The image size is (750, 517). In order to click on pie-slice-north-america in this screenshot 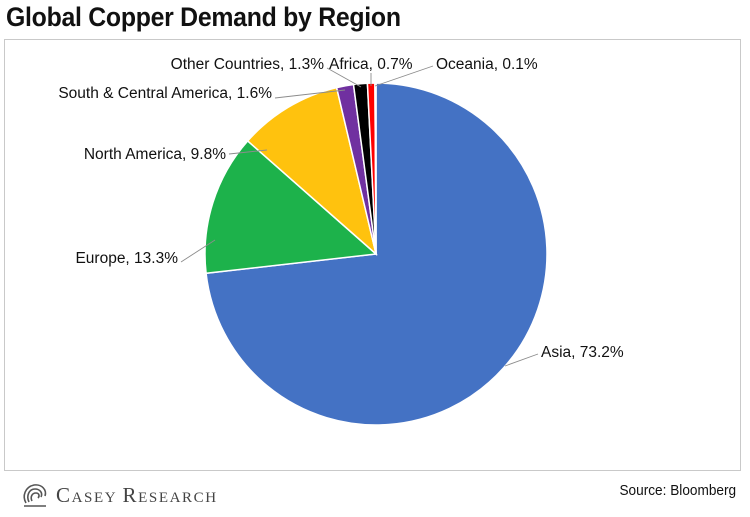, I will do `click(312, 171)`.